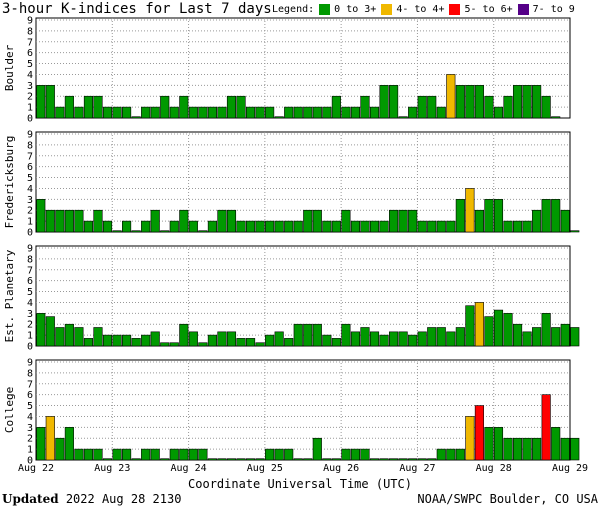 Image resolution: width=600 pixels, height=510 pixels. What do you see at coordinates (30, 189) in the screenshot?
I see `y-tick-label: 4` at bounding box center [30, 189].